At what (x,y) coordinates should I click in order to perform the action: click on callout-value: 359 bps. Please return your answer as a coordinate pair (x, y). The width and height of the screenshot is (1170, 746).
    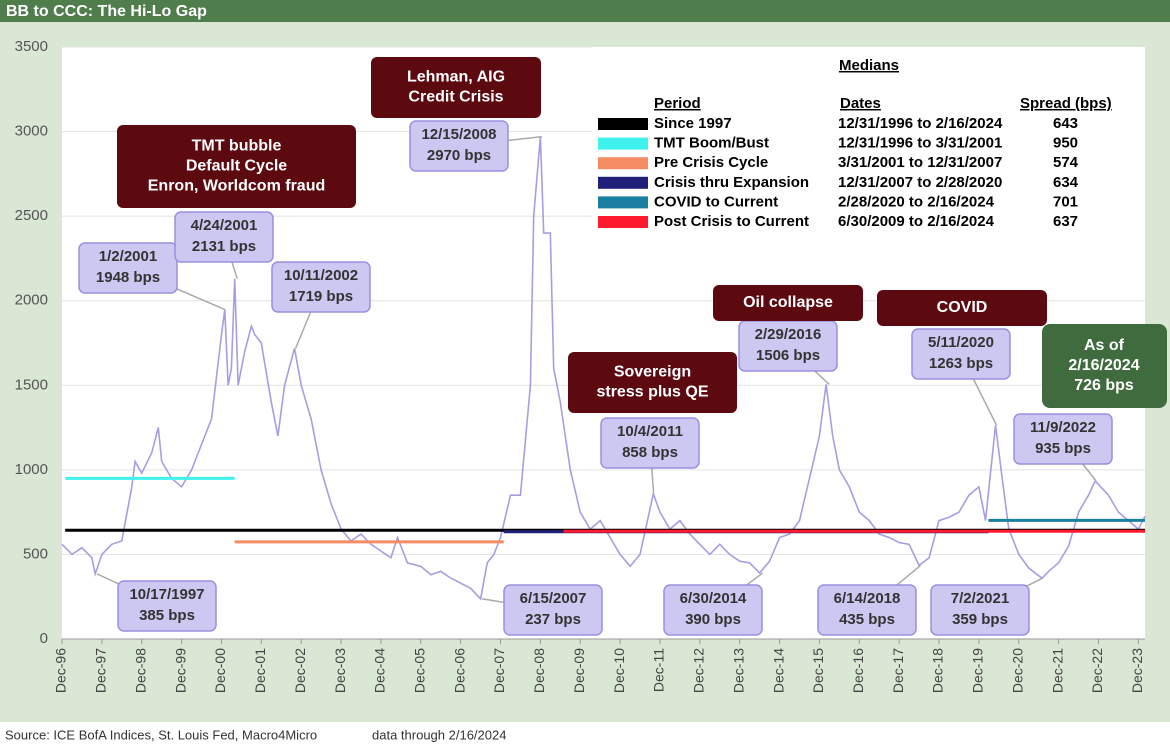
    Looking at the image, I should click on (980, 619).